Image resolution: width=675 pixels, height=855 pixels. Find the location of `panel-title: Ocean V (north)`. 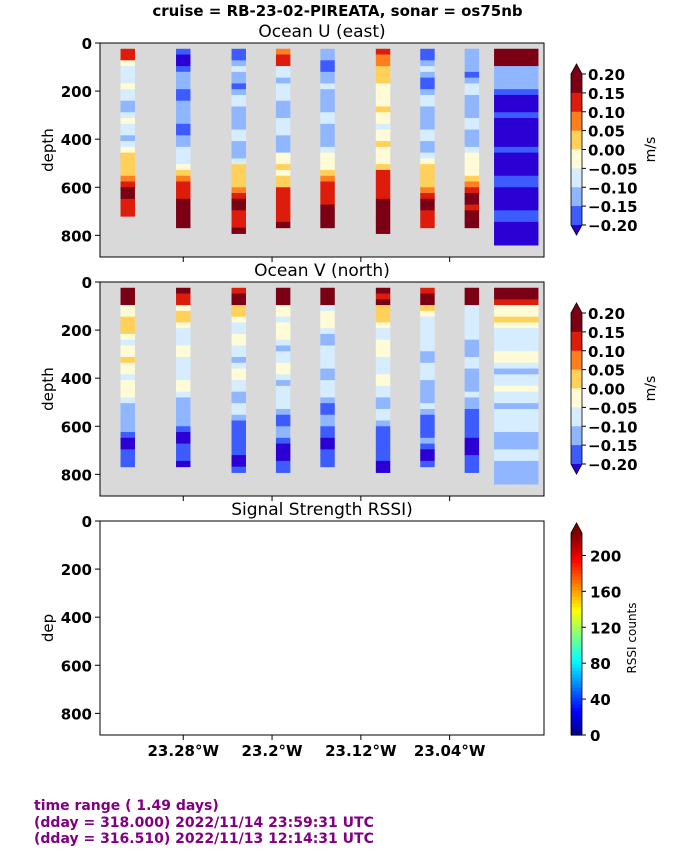

panel-title: Ocean V (north) is located at coordinates (322, 271).